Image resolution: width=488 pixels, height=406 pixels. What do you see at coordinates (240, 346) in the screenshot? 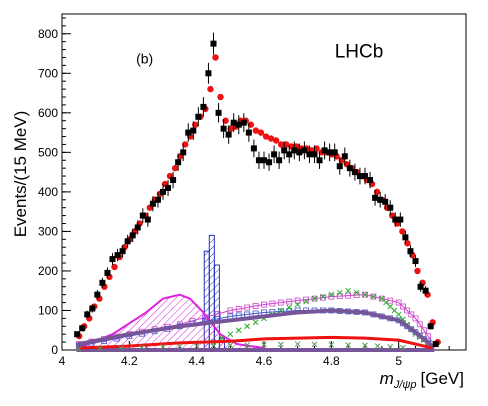
I see `component-crosses` at bounding box center [240, 346].